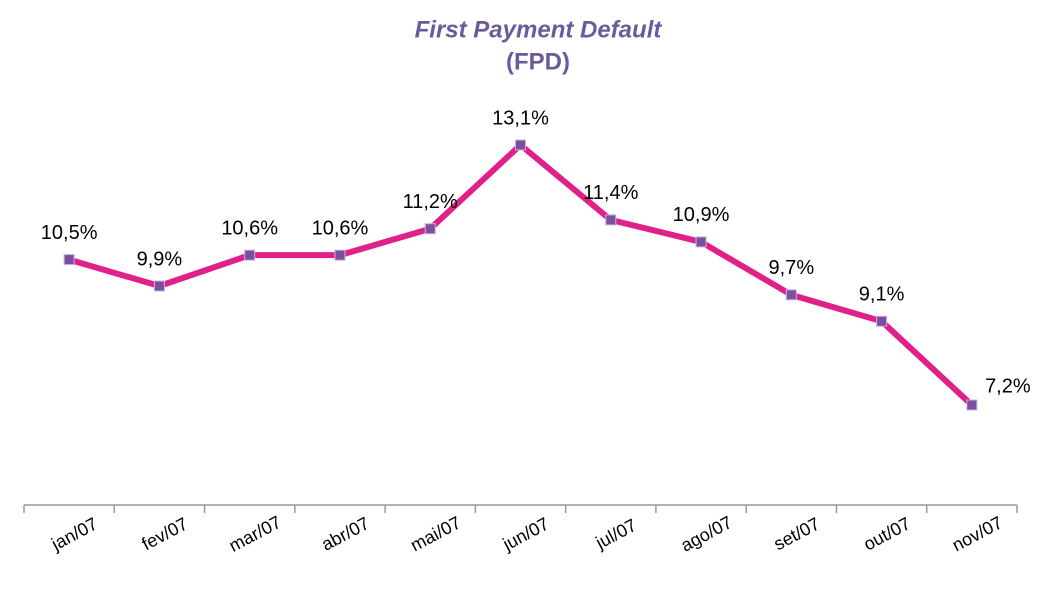 The width and height of the screenshot is (1039, 591). Describe the element at coordinates (435, 533) in the screenshot. I see `x-tick-label: mai/07` at that location.